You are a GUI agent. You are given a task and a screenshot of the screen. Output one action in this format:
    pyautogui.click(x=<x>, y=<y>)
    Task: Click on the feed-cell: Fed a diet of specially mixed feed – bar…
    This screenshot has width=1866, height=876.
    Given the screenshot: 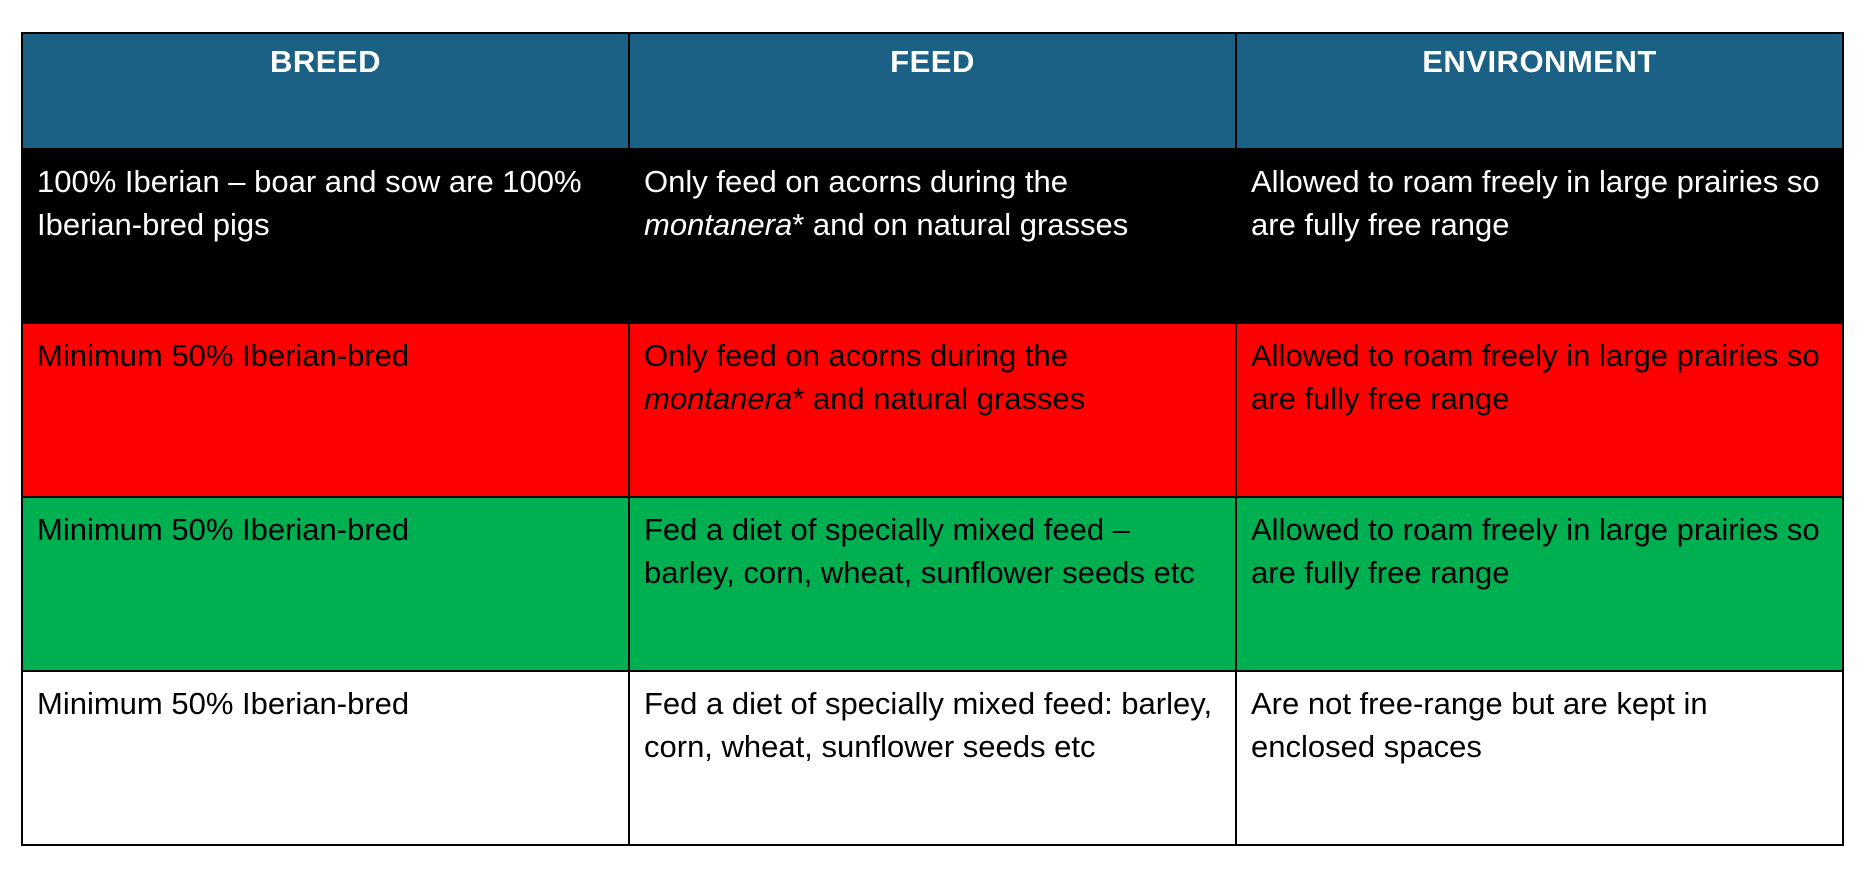 What is the action you would take?
    pyautogui.click(x=932, y=584)
    